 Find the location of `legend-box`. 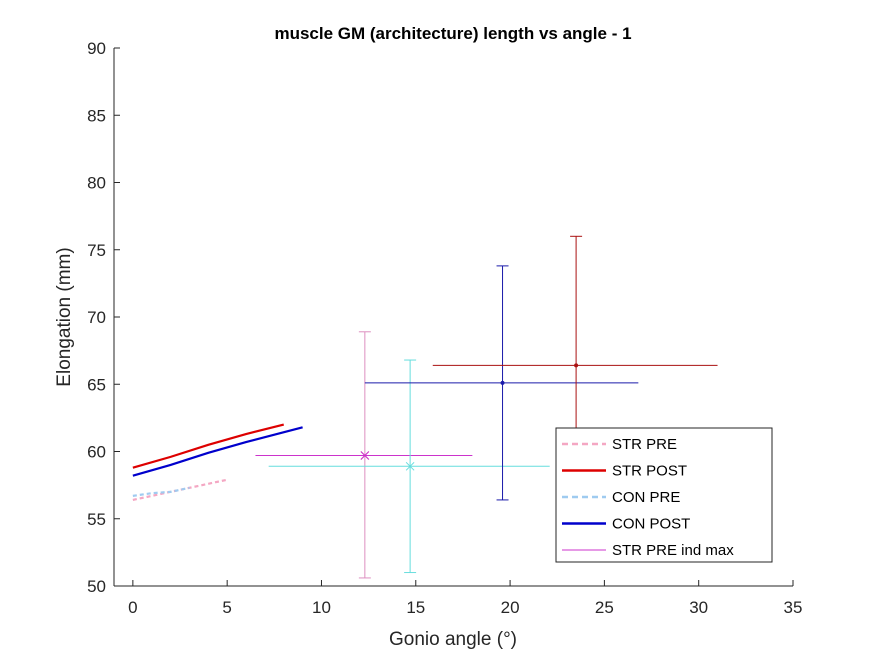

legend-box is located at coordinates (664, 495).